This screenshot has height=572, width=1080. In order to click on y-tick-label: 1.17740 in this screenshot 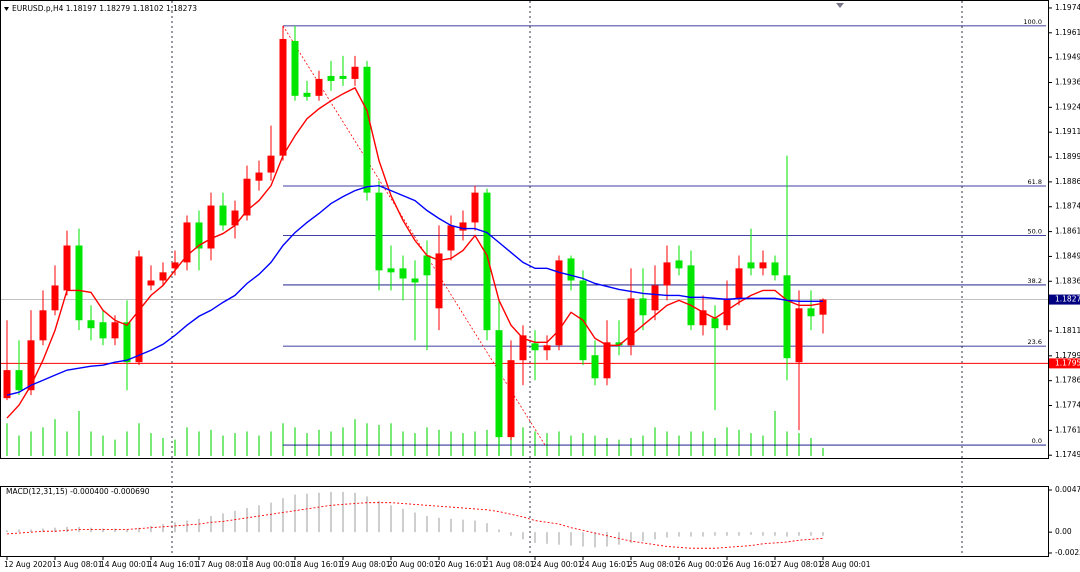, I will do `click(1067, 405)`.